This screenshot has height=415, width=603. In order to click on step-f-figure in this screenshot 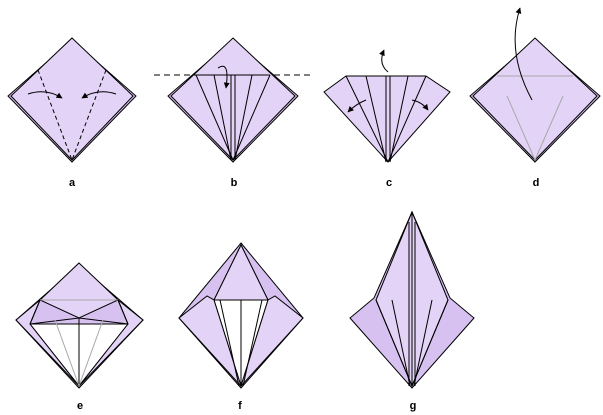, I will do `click(241, 315)`.